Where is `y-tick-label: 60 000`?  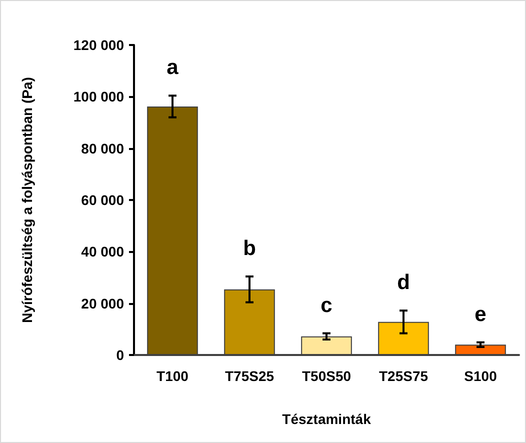
y-tick-label: 60 000 is located at coordinates (102, 200).